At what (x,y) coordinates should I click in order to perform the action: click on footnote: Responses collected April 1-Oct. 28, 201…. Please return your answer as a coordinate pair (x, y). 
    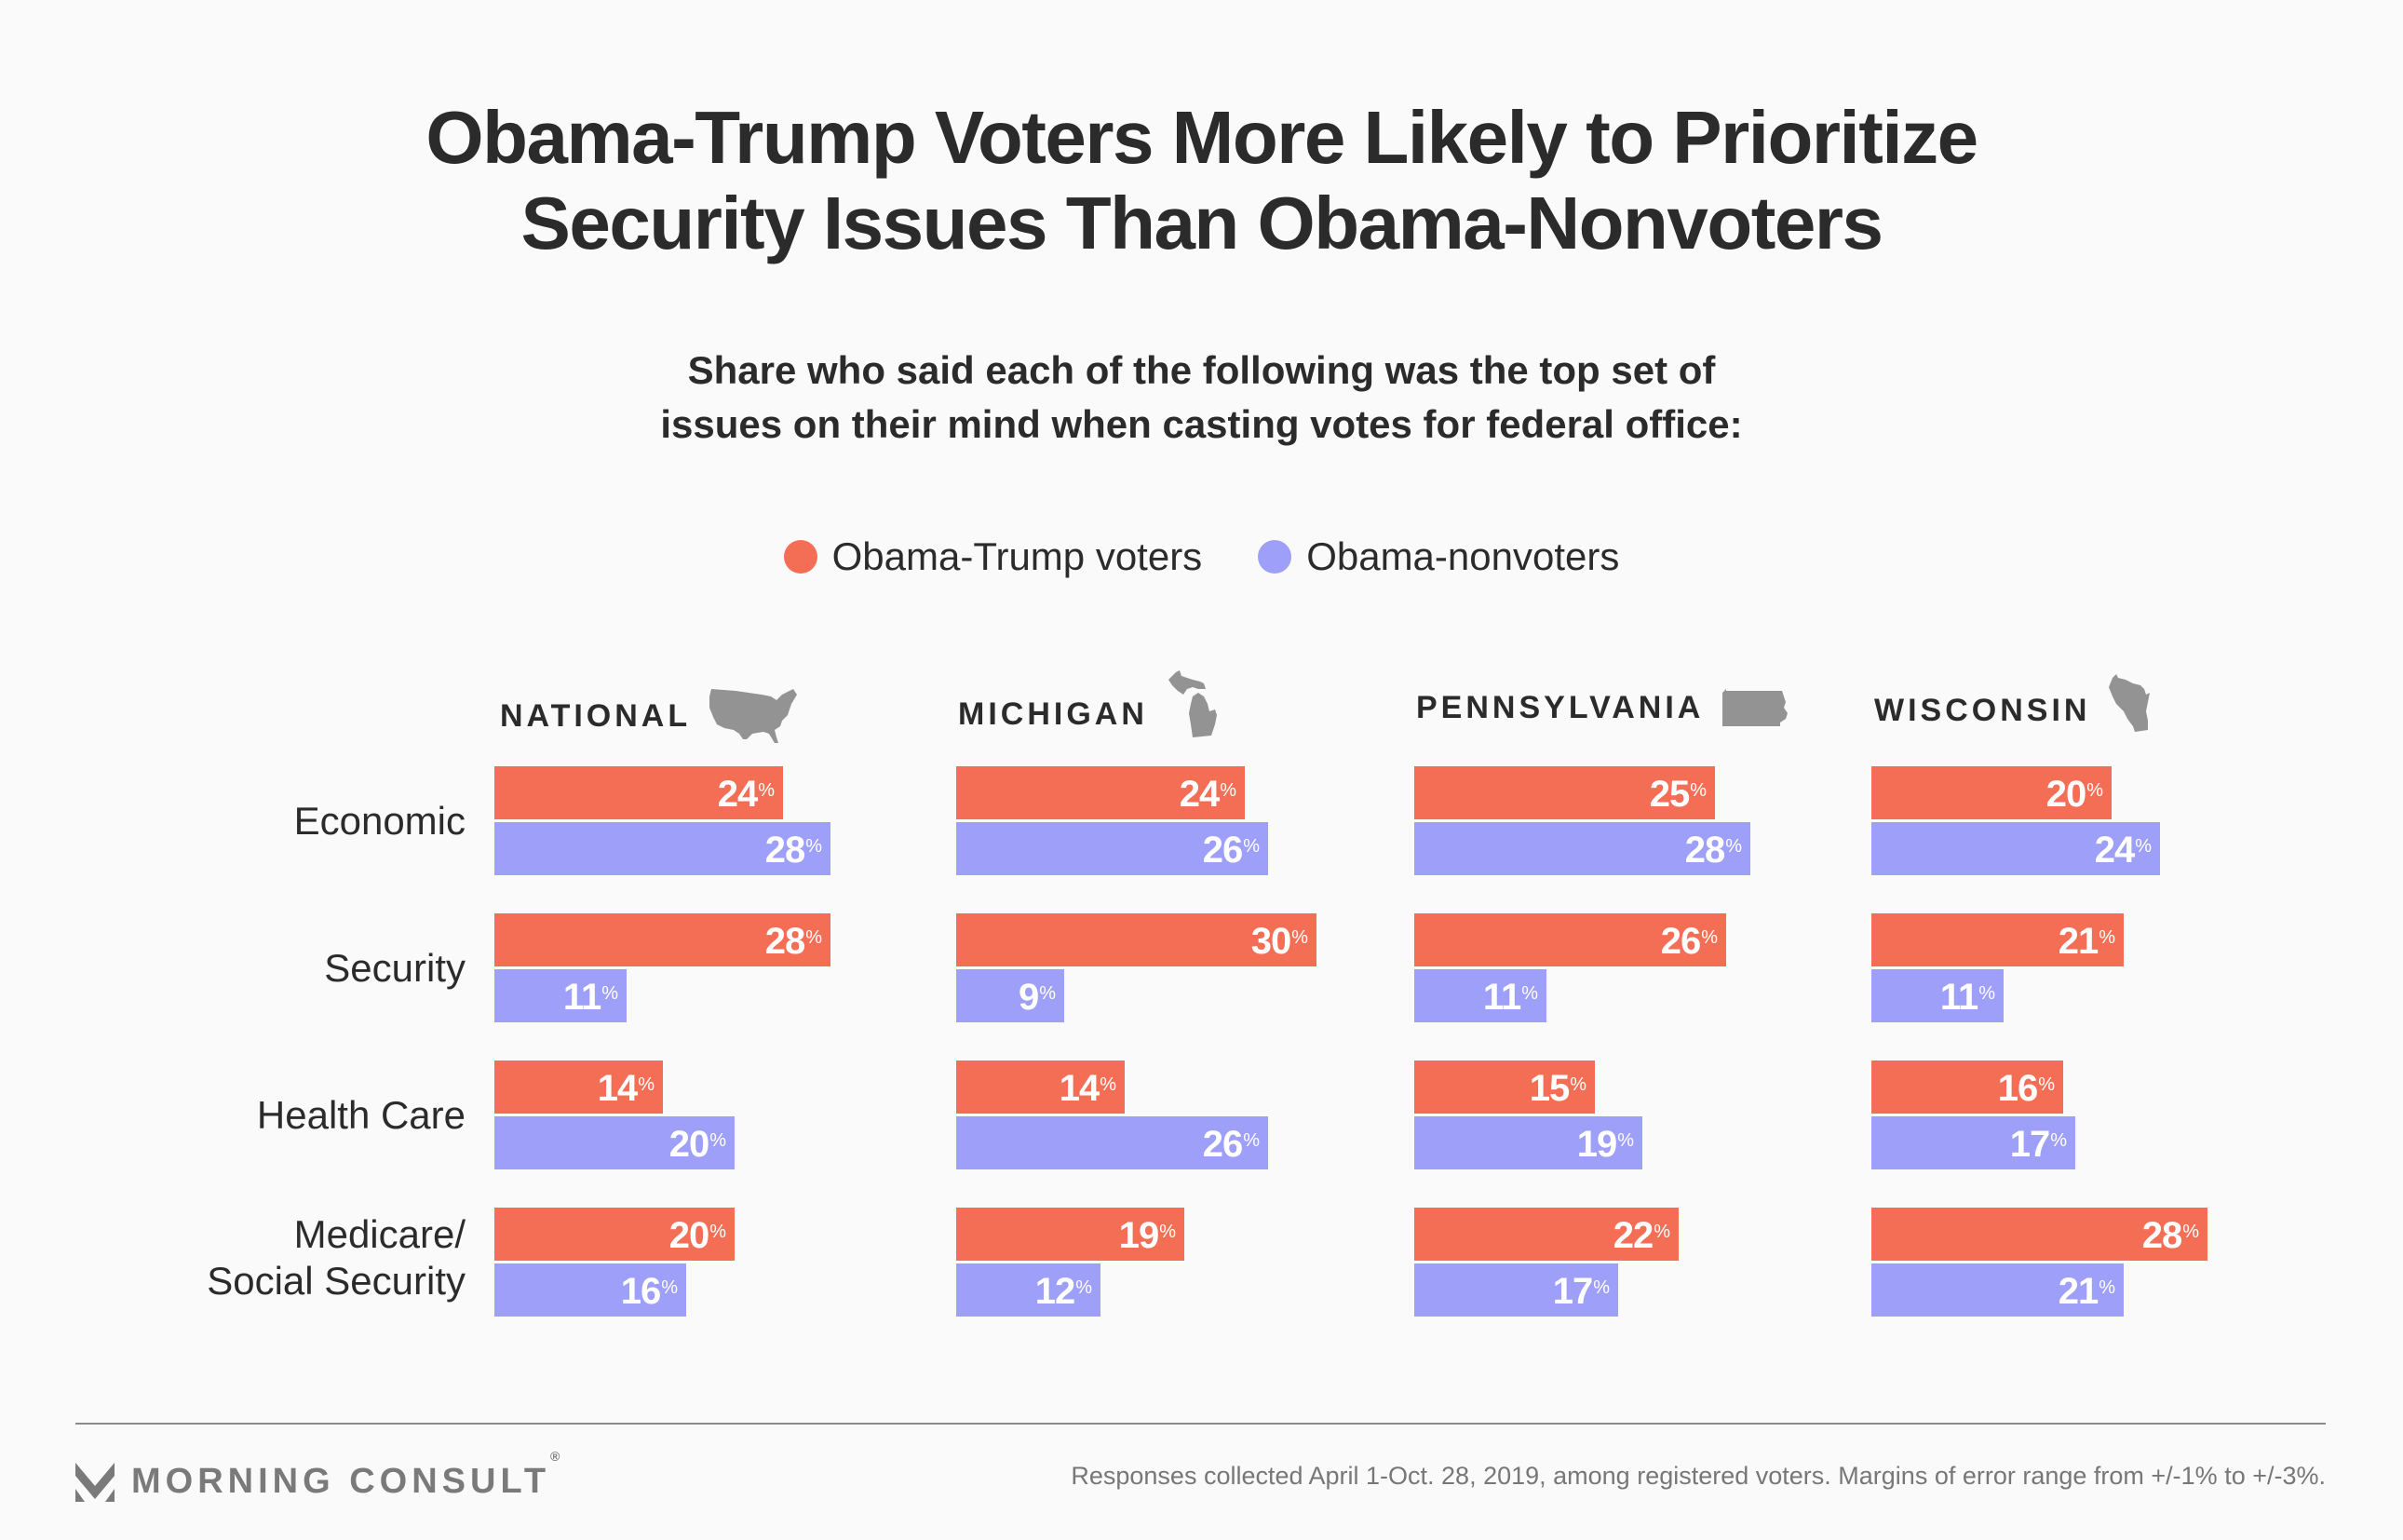
    Looking at the image, I should click on (1699, 1476).